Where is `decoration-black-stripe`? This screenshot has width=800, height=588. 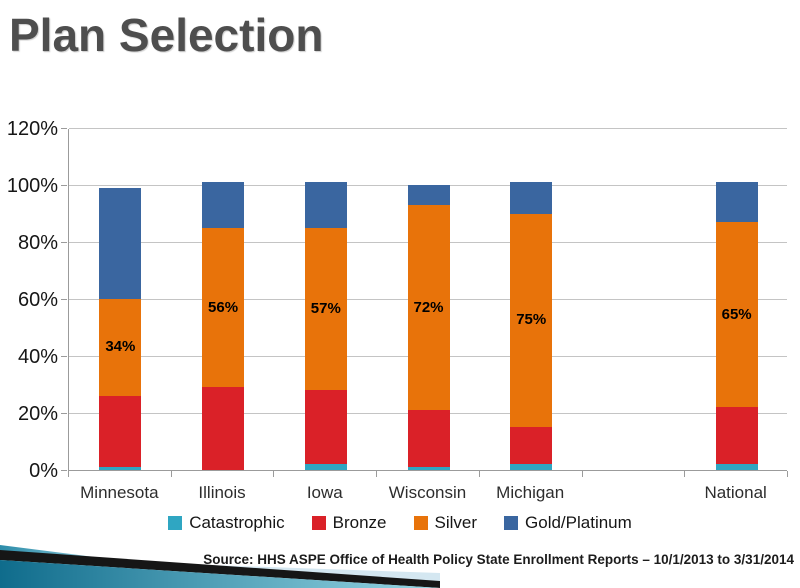 decoration-black-stripe is located at coordinates (220, 569).